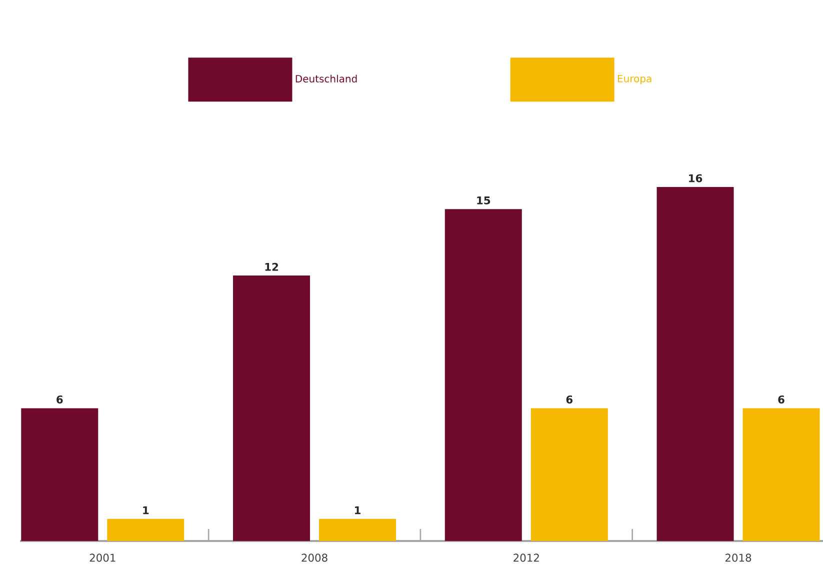 Image resolution: width=823 pixels, height=580 pixels. I want to click on text: Europa, so click(635, 79).